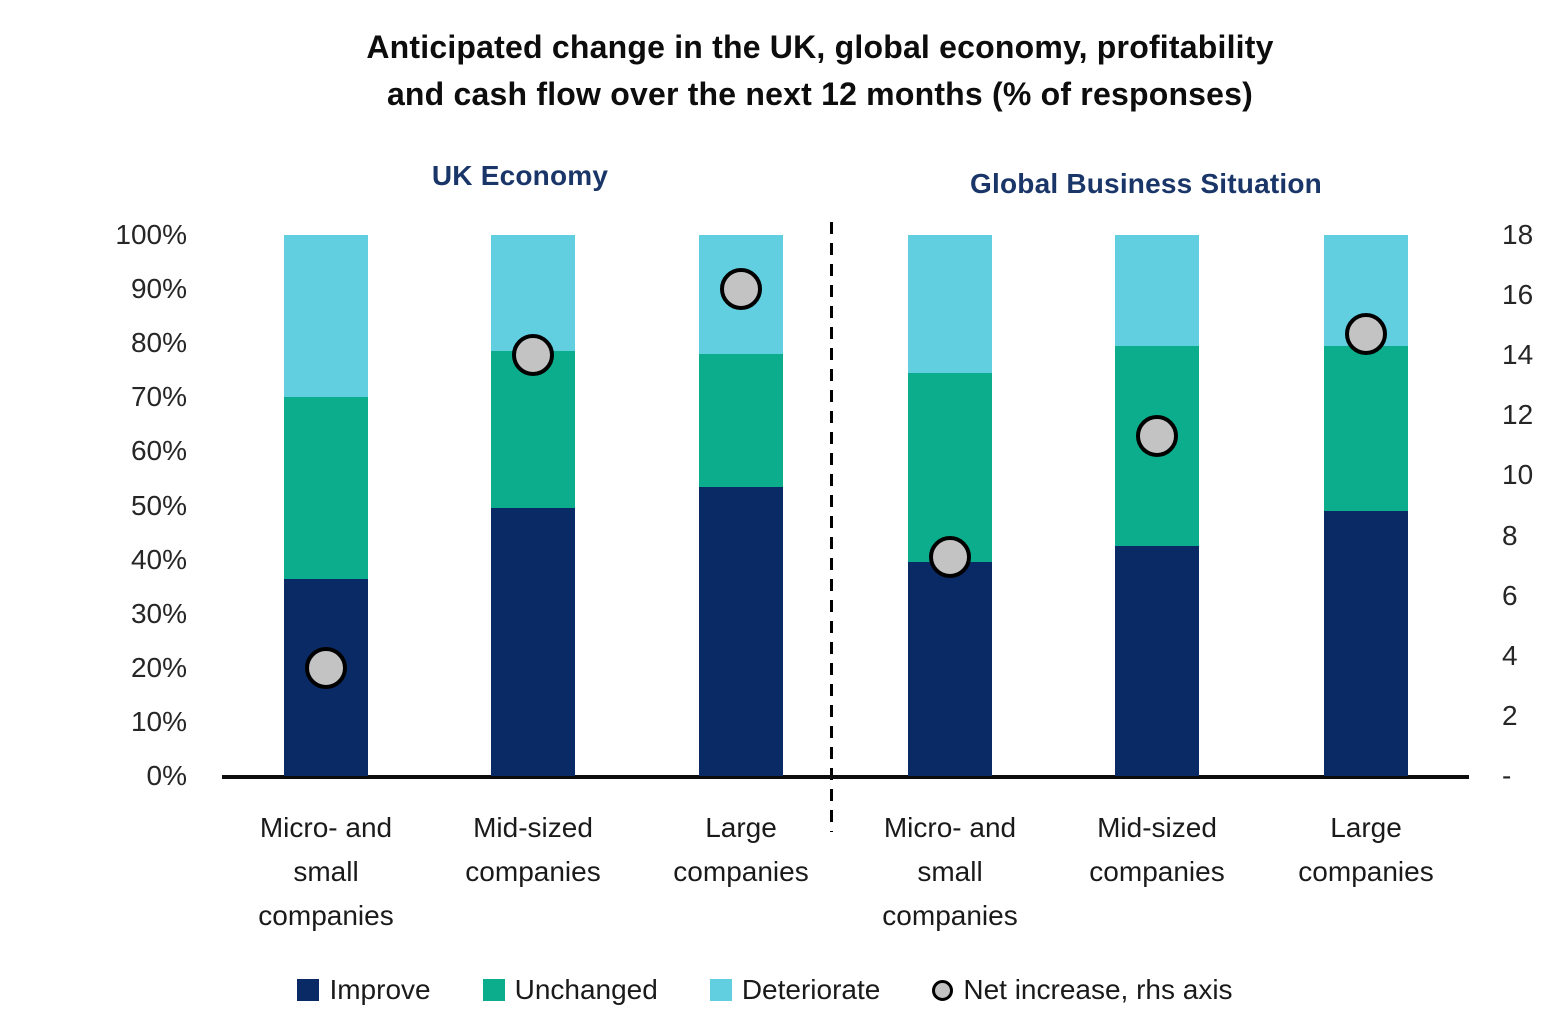  What do you see at coordinates (493, 990) in the screenshot?
I see `unchanged-swatch-icon` at bounding box center [493, 990].